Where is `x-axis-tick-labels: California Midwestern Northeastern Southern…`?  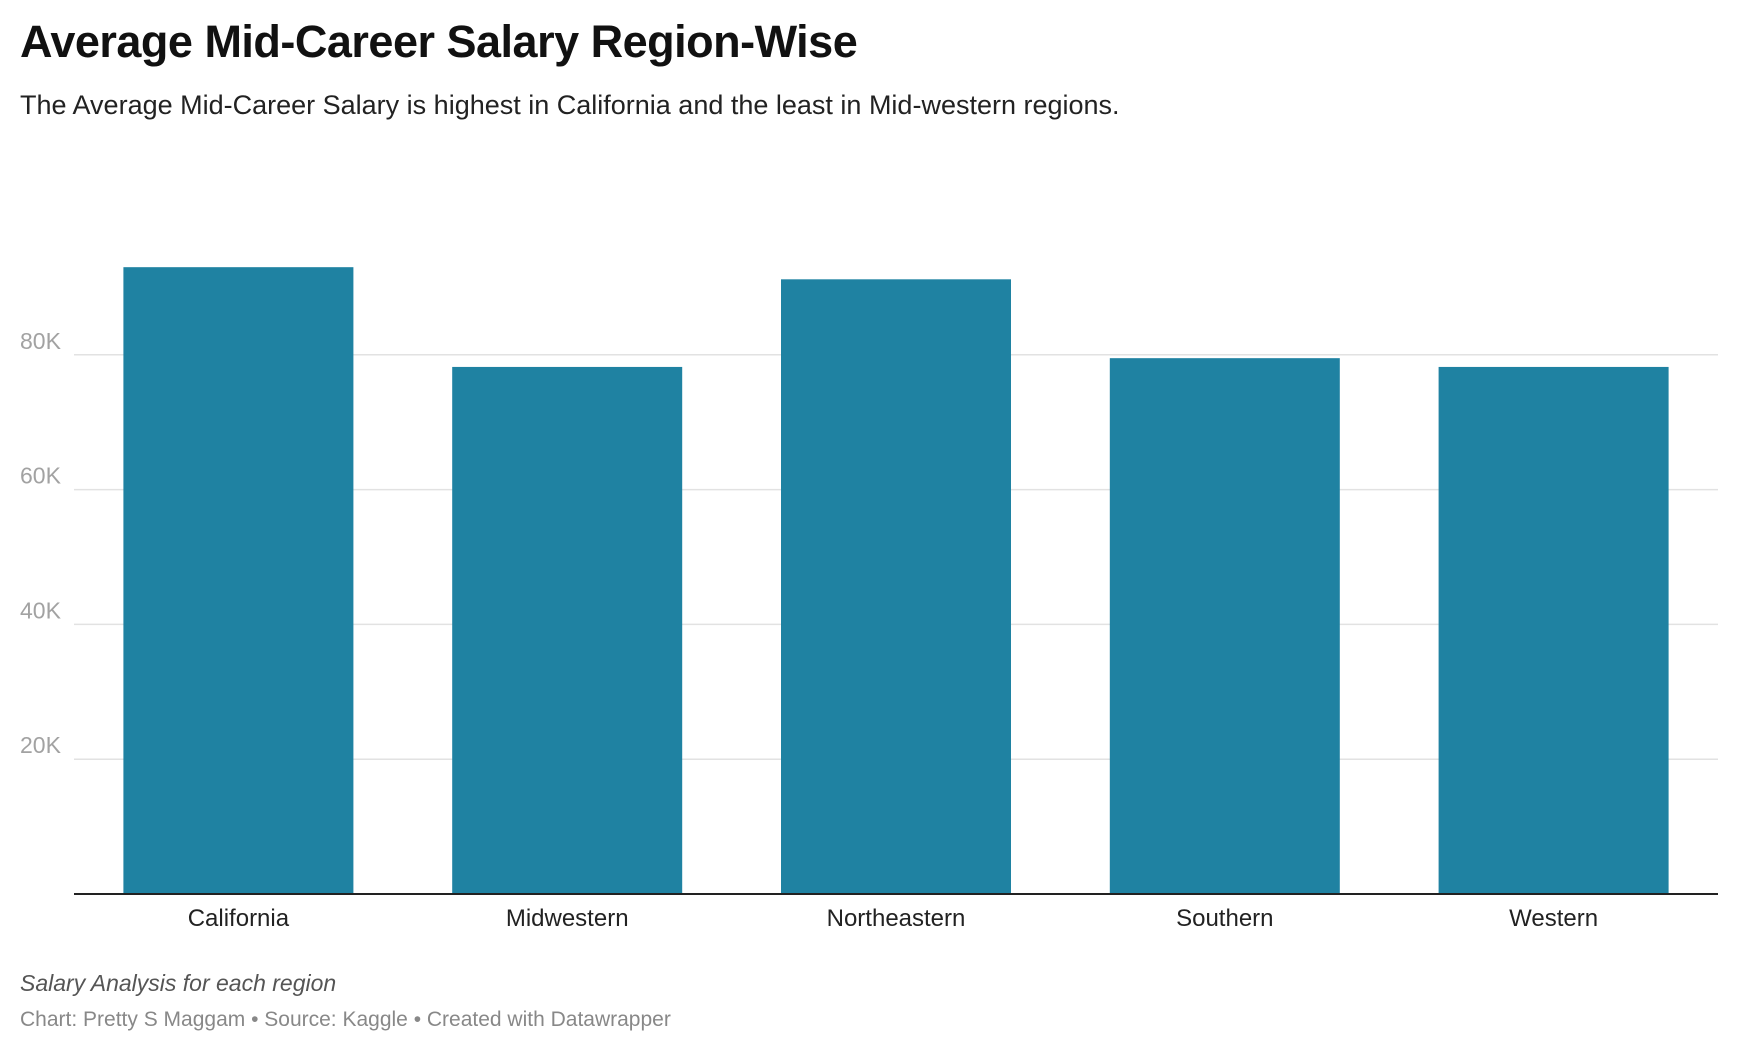
x-axis-tick-labels: California Midwestern Northeastern Southern… is located at coordinates (893, 918).